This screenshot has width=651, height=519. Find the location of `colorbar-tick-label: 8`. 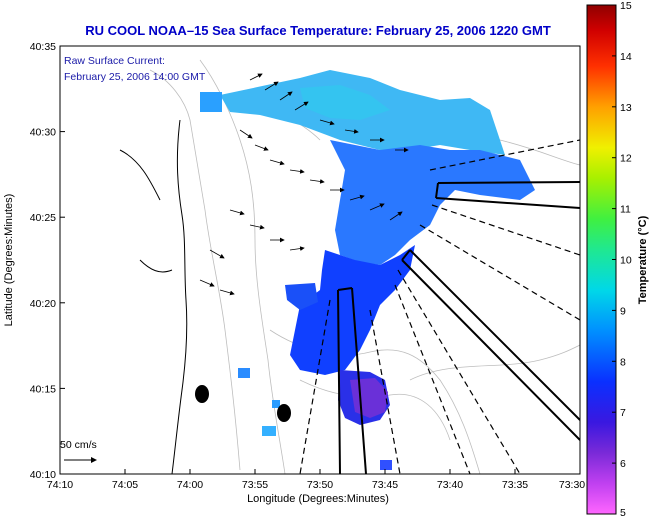

colorbar-tick-label: 8 is located at coordinates (623, 362).